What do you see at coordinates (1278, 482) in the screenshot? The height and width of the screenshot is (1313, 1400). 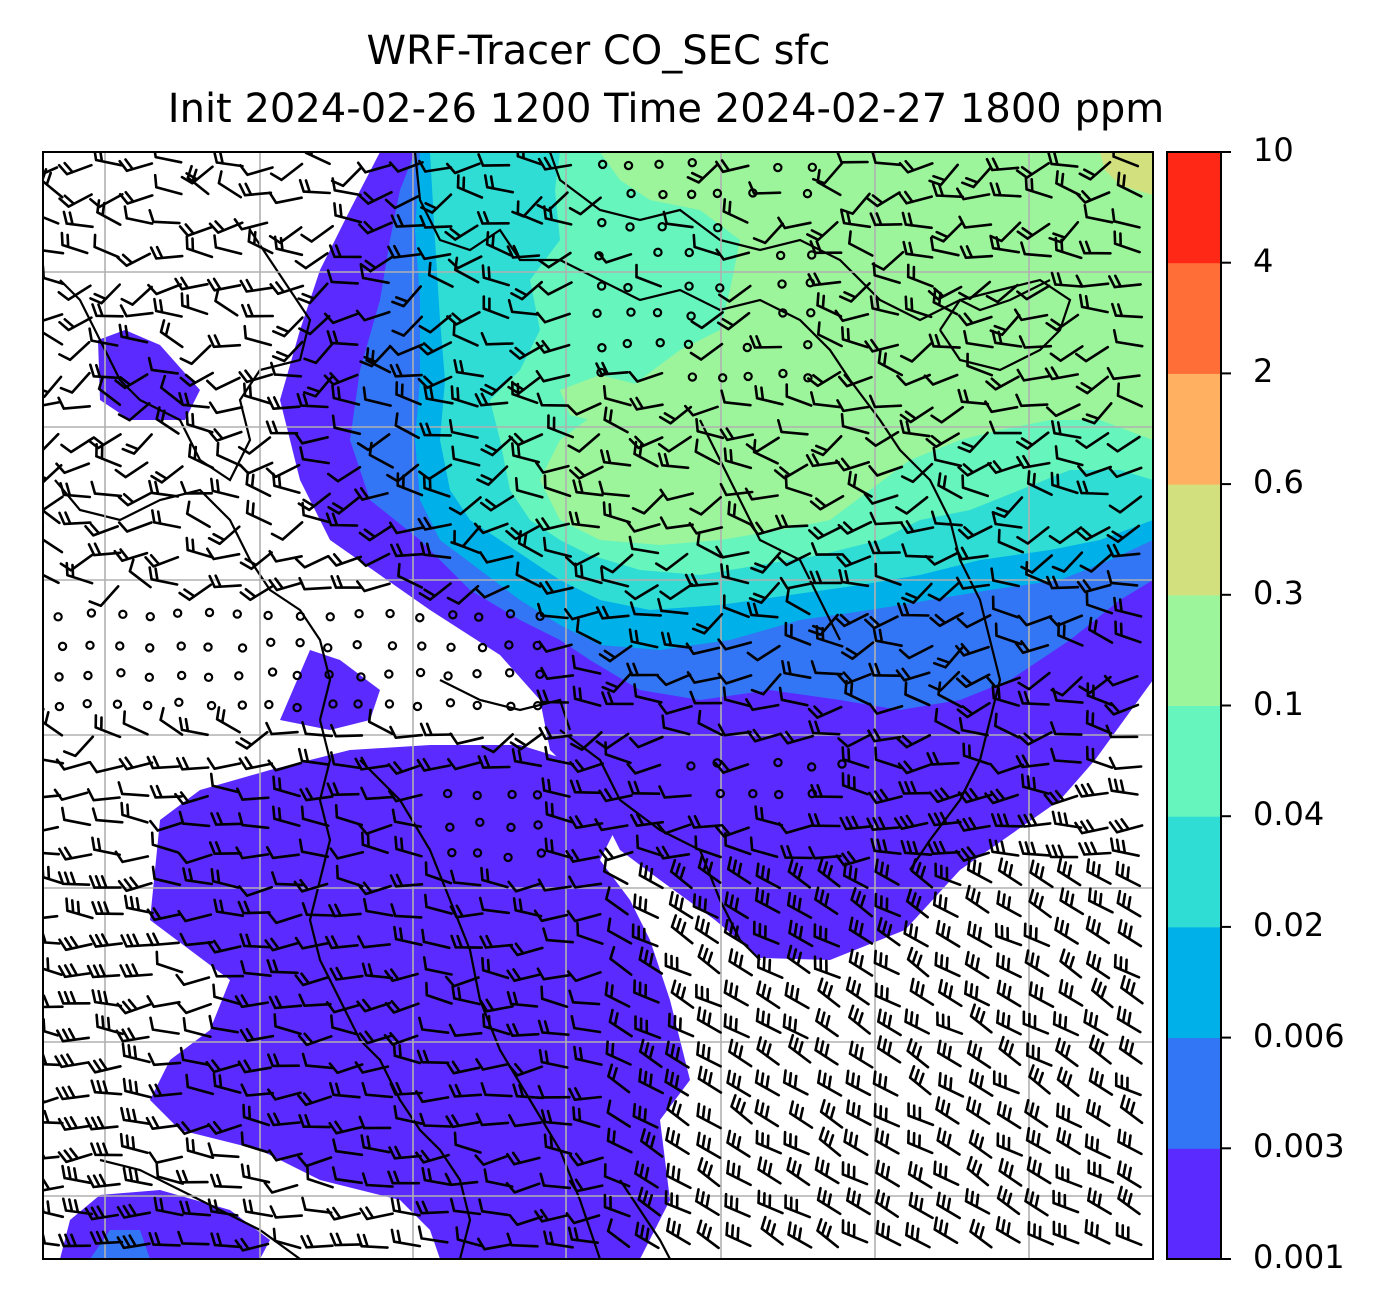 I see `colorbar-tick-label: 0.6` at bounding box center [1278, 482].